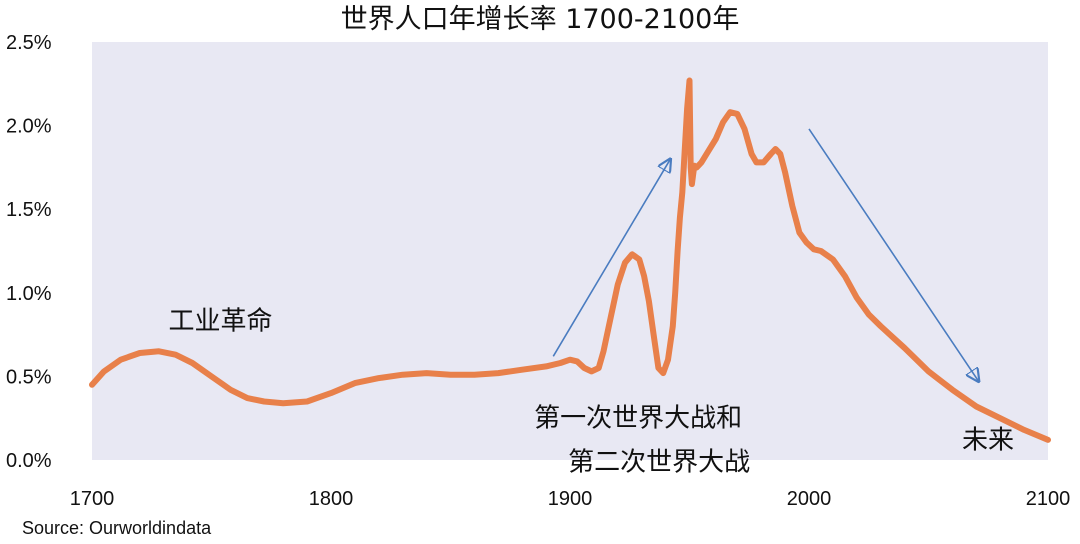 The image size is (1080, 544). Describe the element at coordinates (29, 127) in the screenshot. I see `y-tick-label: 2.0%` at that location.